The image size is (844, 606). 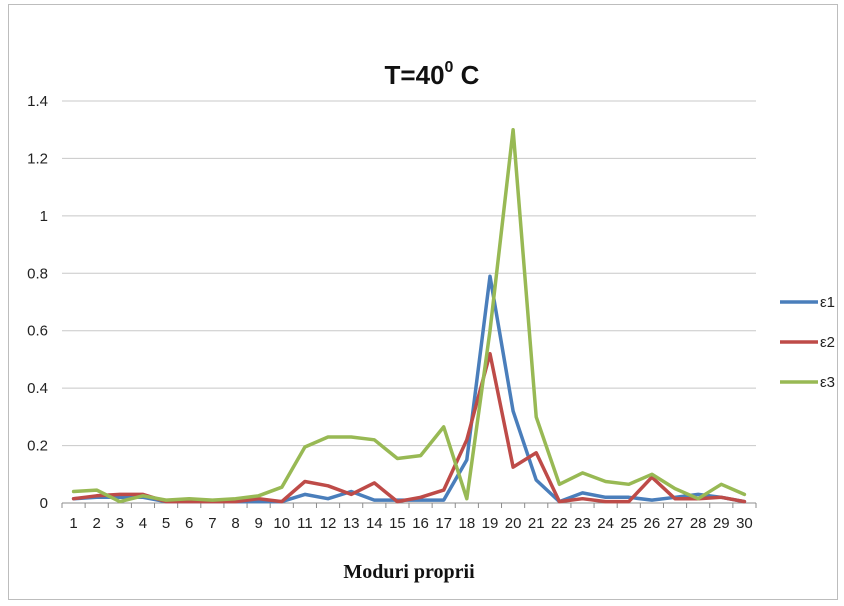 What do you see at coordinates (37, 273) in the screenshot?
I see `y-tick-label: 0.8` at bounding box center [37, 273].